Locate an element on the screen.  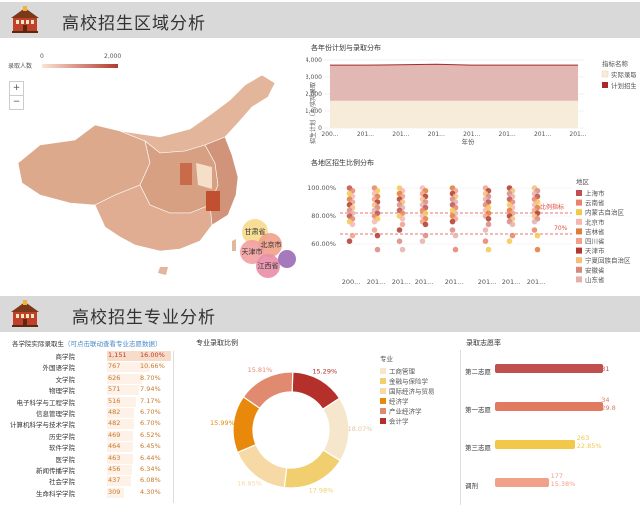
college-rank-row: 电子科学与工程学院 516 7.17% is located at coordinates (90, 402).